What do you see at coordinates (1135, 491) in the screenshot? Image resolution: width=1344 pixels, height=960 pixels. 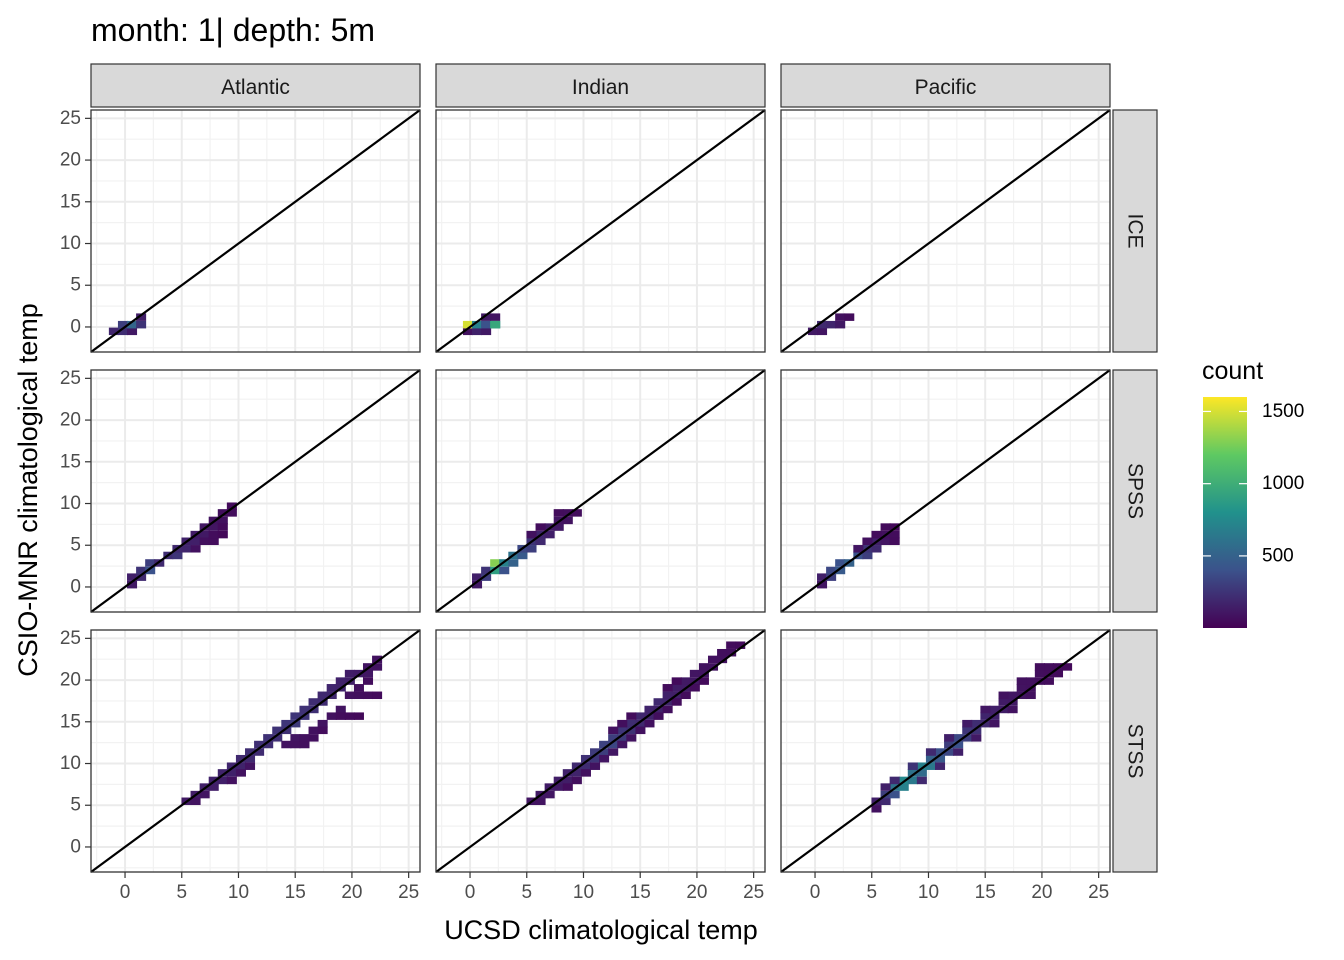 I see `strip-label-spss: SPSS` at bounding box center [1135, 491].